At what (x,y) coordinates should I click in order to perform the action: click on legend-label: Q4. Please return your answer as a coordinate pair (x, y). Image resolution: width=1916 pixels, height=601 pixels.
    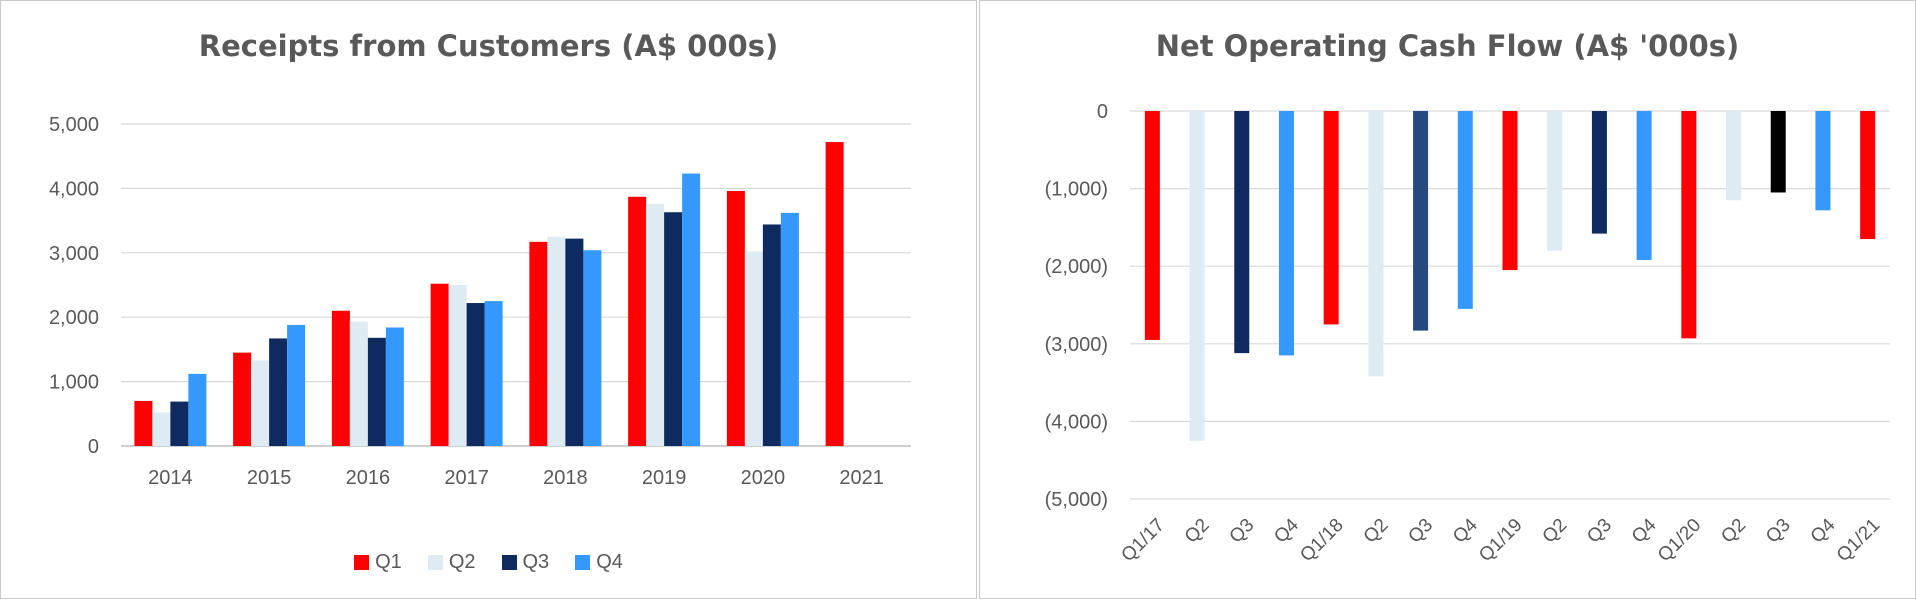
    Looking at the image, I should click on (609, 562).